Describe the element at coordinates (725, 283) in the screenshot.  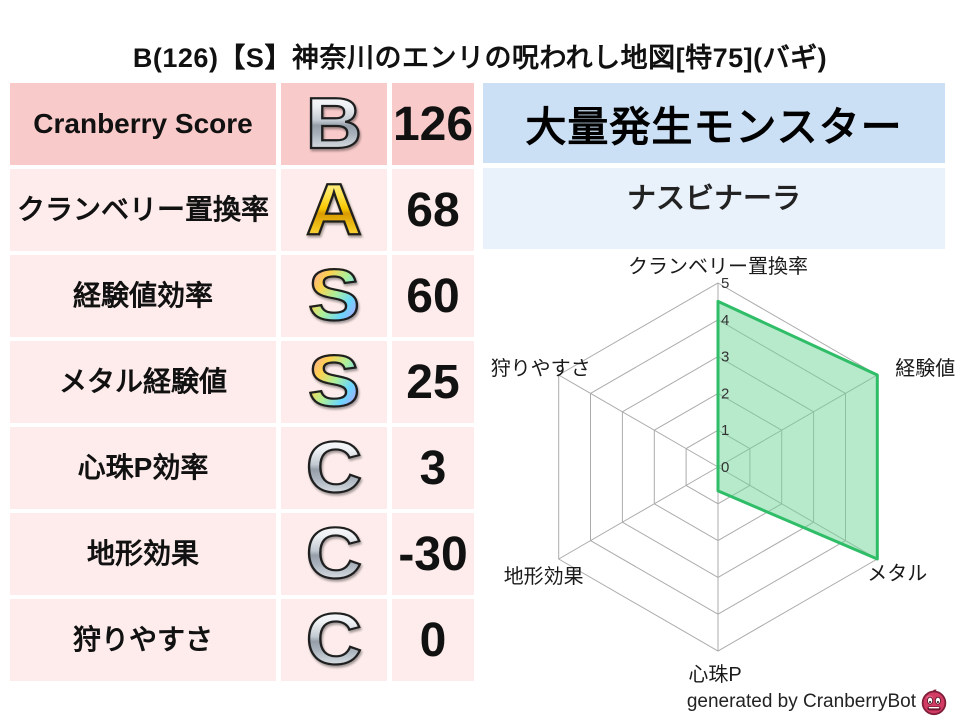
I see `radar-tick-label: 5` at that location.